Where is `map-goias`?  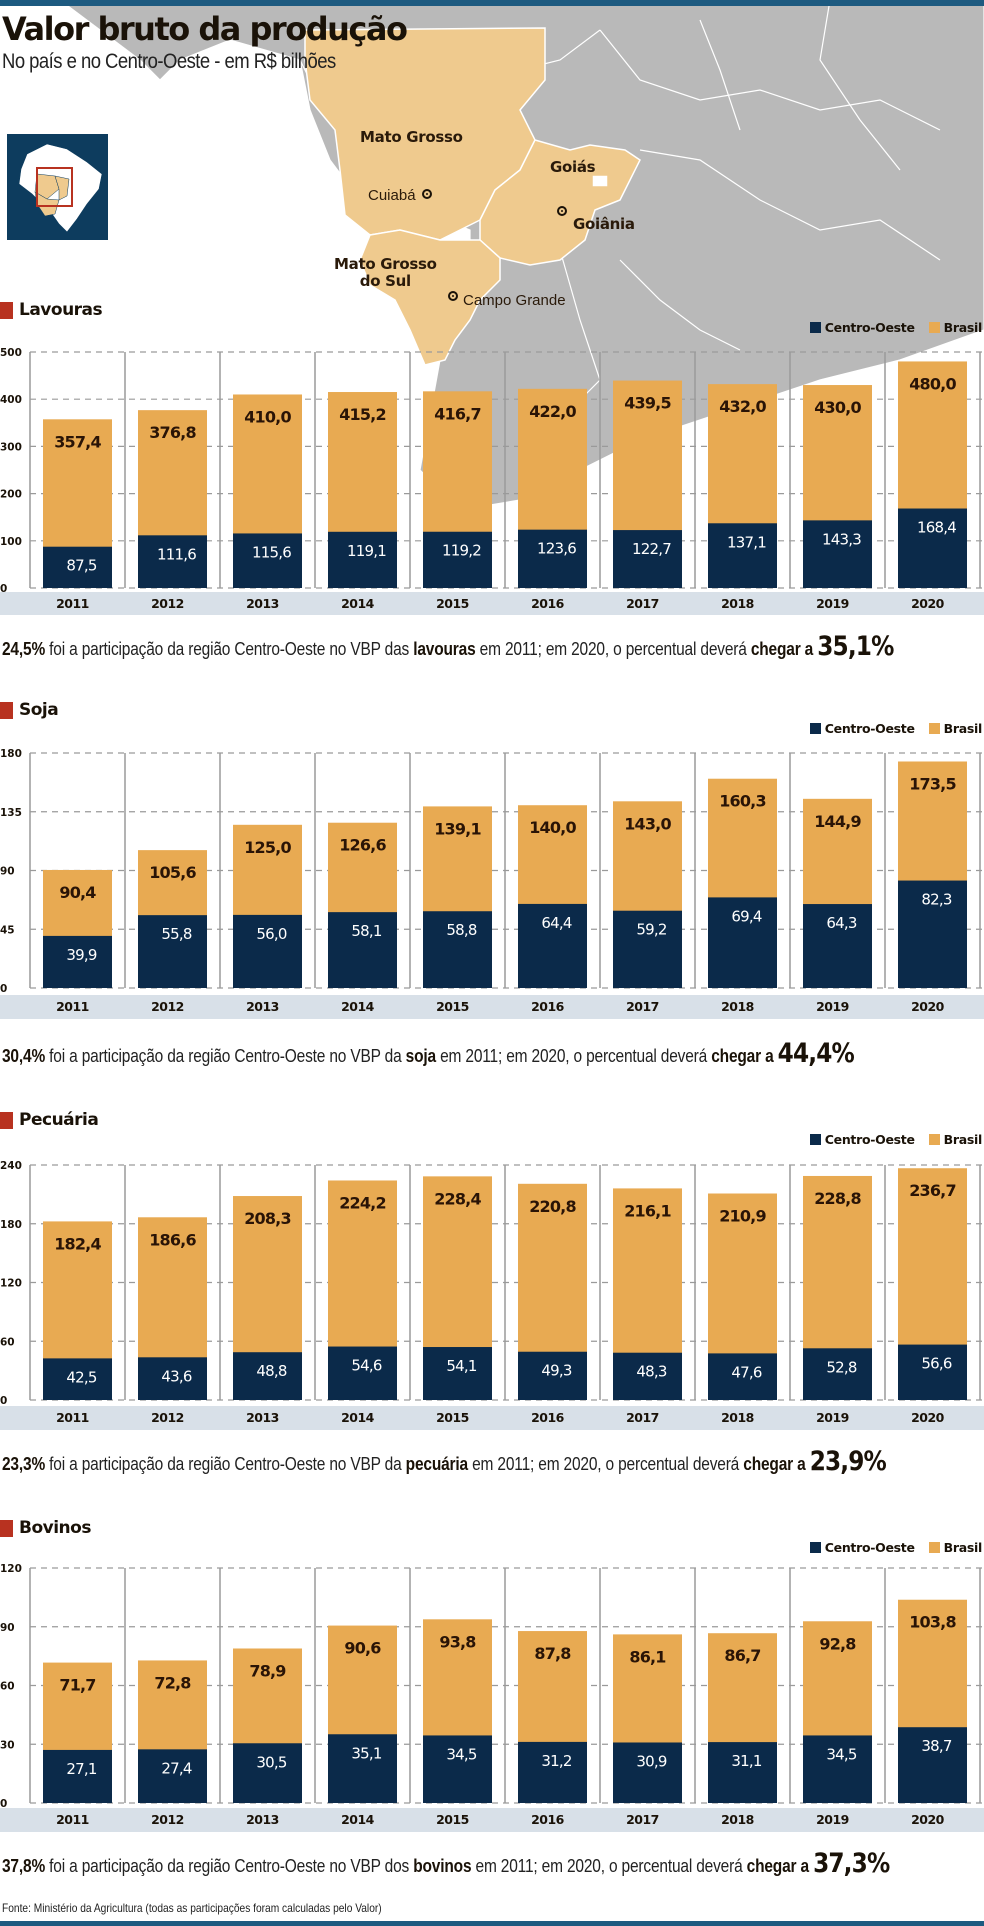 map-goias is located at coordinates (560, 202).